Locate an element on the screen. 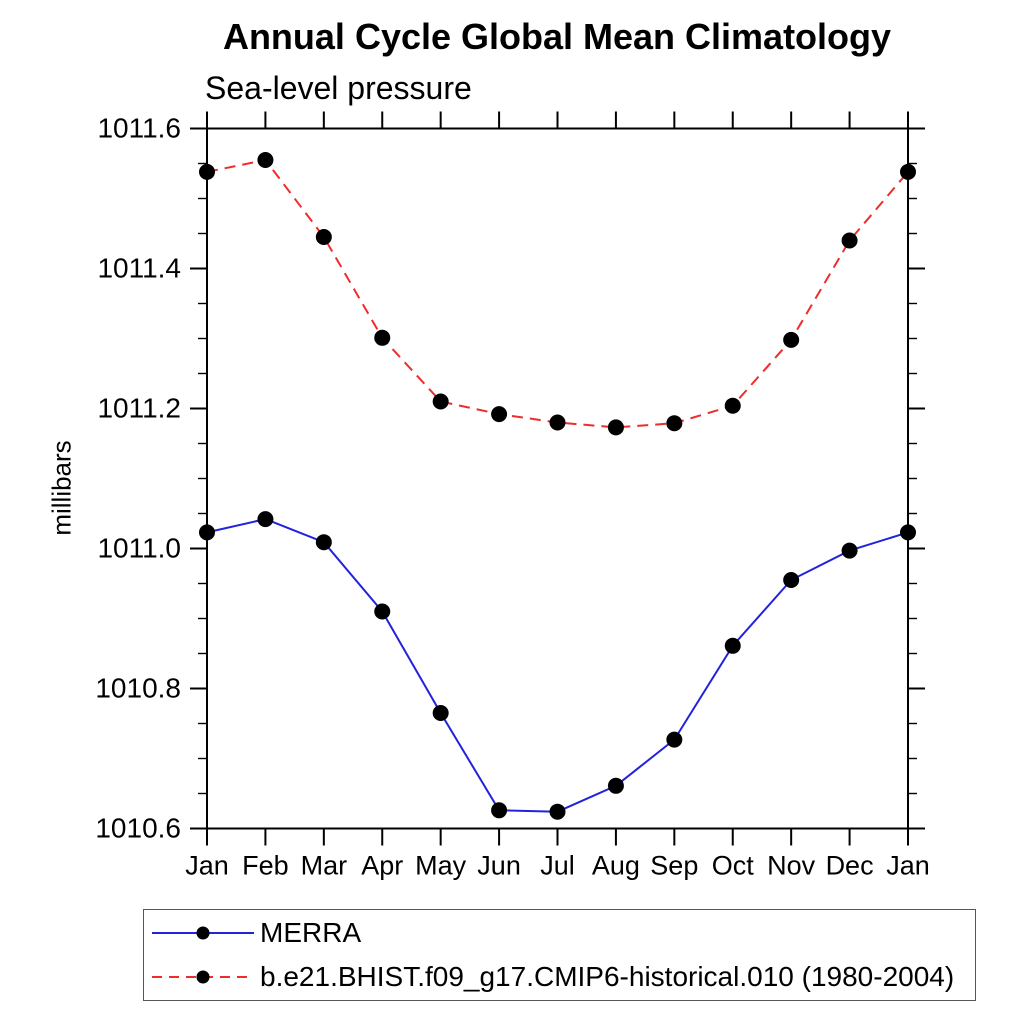  y-tick-label: 1011.4 is located at coordinates (139, 268).